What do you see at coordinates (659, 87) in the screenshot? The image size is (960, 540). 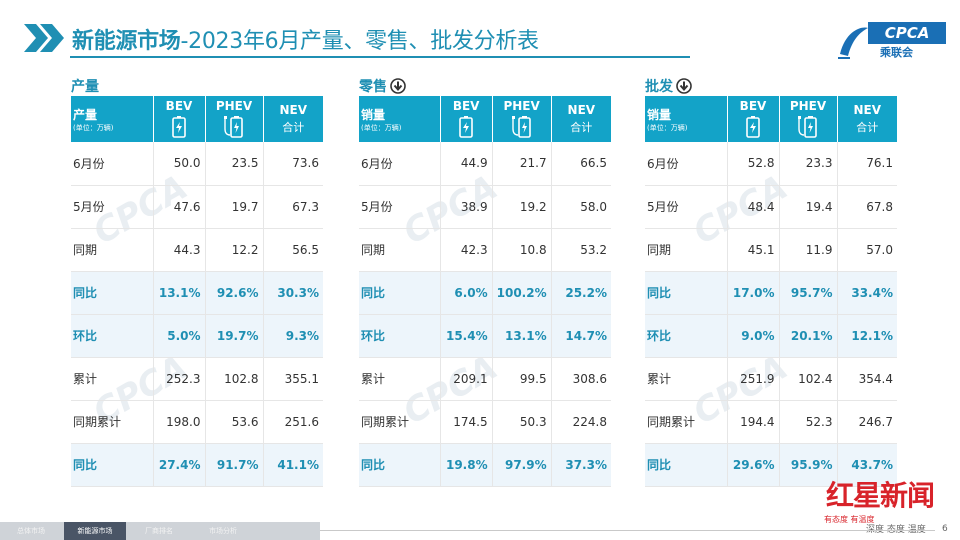 I see `section-title-text: 批发` at bounding box center [659, 87].